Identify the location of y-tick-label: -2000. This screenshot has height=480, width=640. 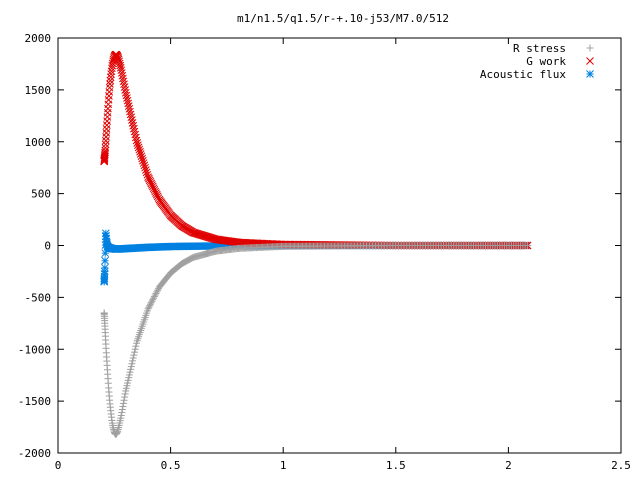
(34, 453).